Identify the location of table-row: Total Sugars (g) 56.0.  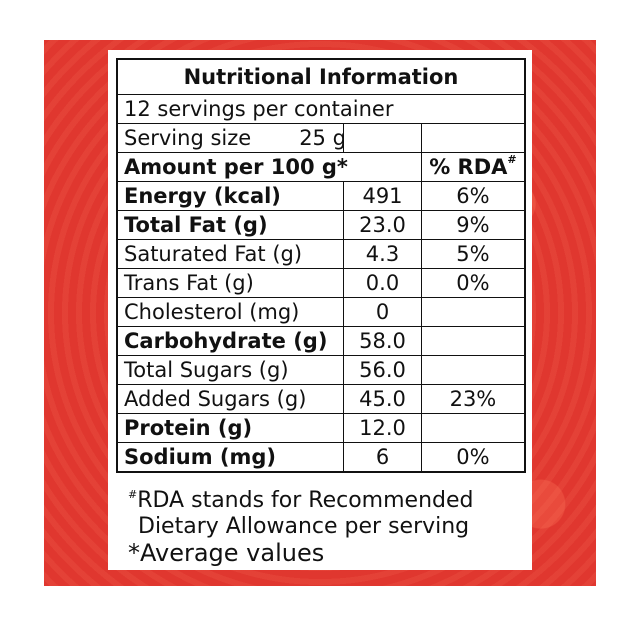
(321, 370).